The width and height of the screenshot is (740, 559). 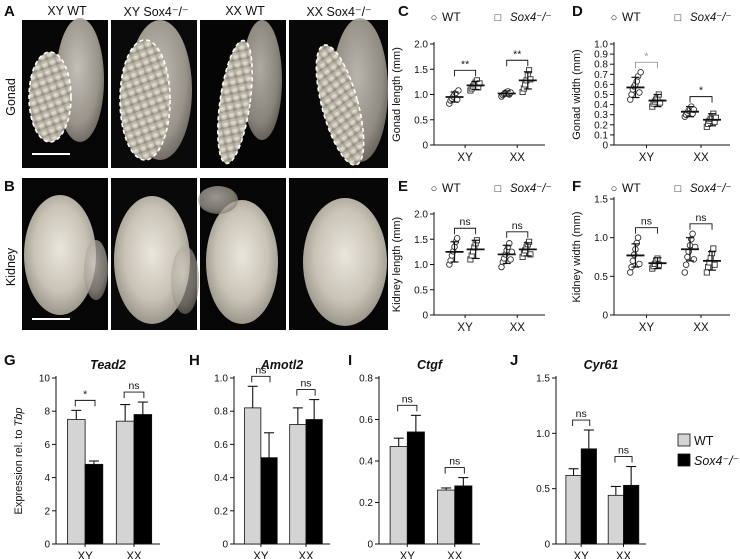 I want to click on panel-label: D, so click(x=577, y=11).